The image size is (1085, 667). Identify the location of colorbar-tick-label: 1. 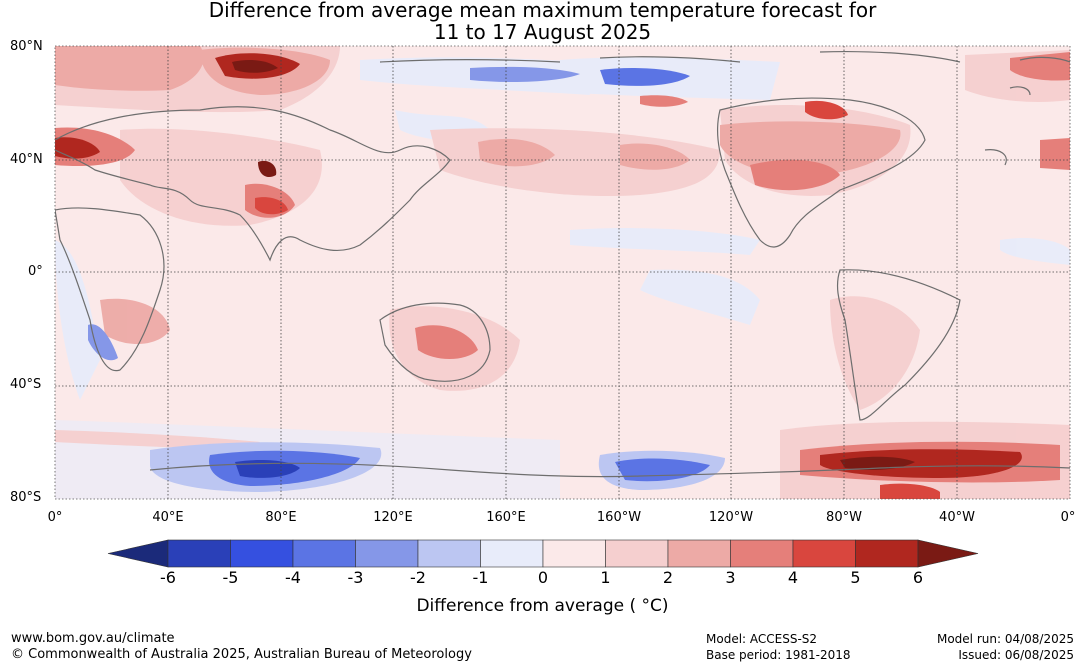
(605, 577).